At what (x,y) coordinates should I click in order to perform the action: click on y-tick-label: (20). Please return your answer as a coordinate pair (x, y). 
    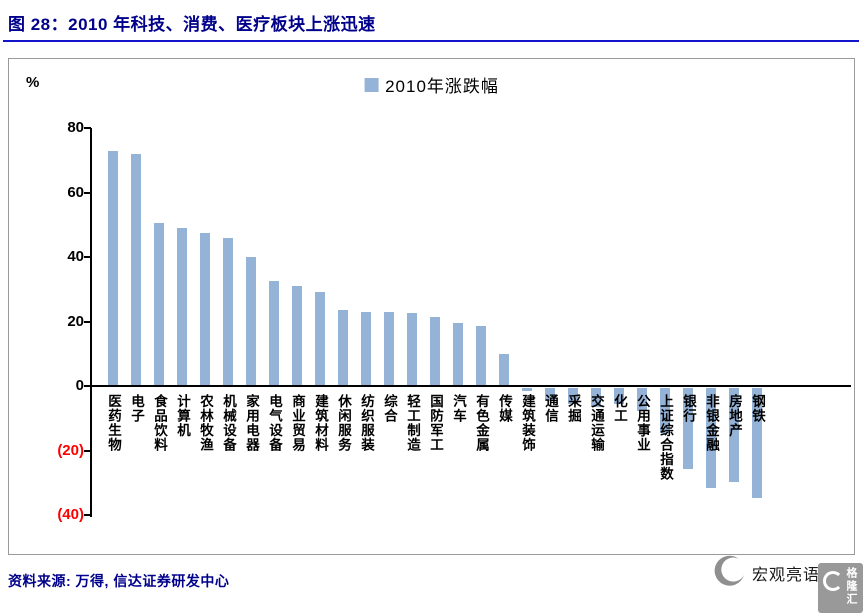
    Looking at the image, I should click on (70, 450).